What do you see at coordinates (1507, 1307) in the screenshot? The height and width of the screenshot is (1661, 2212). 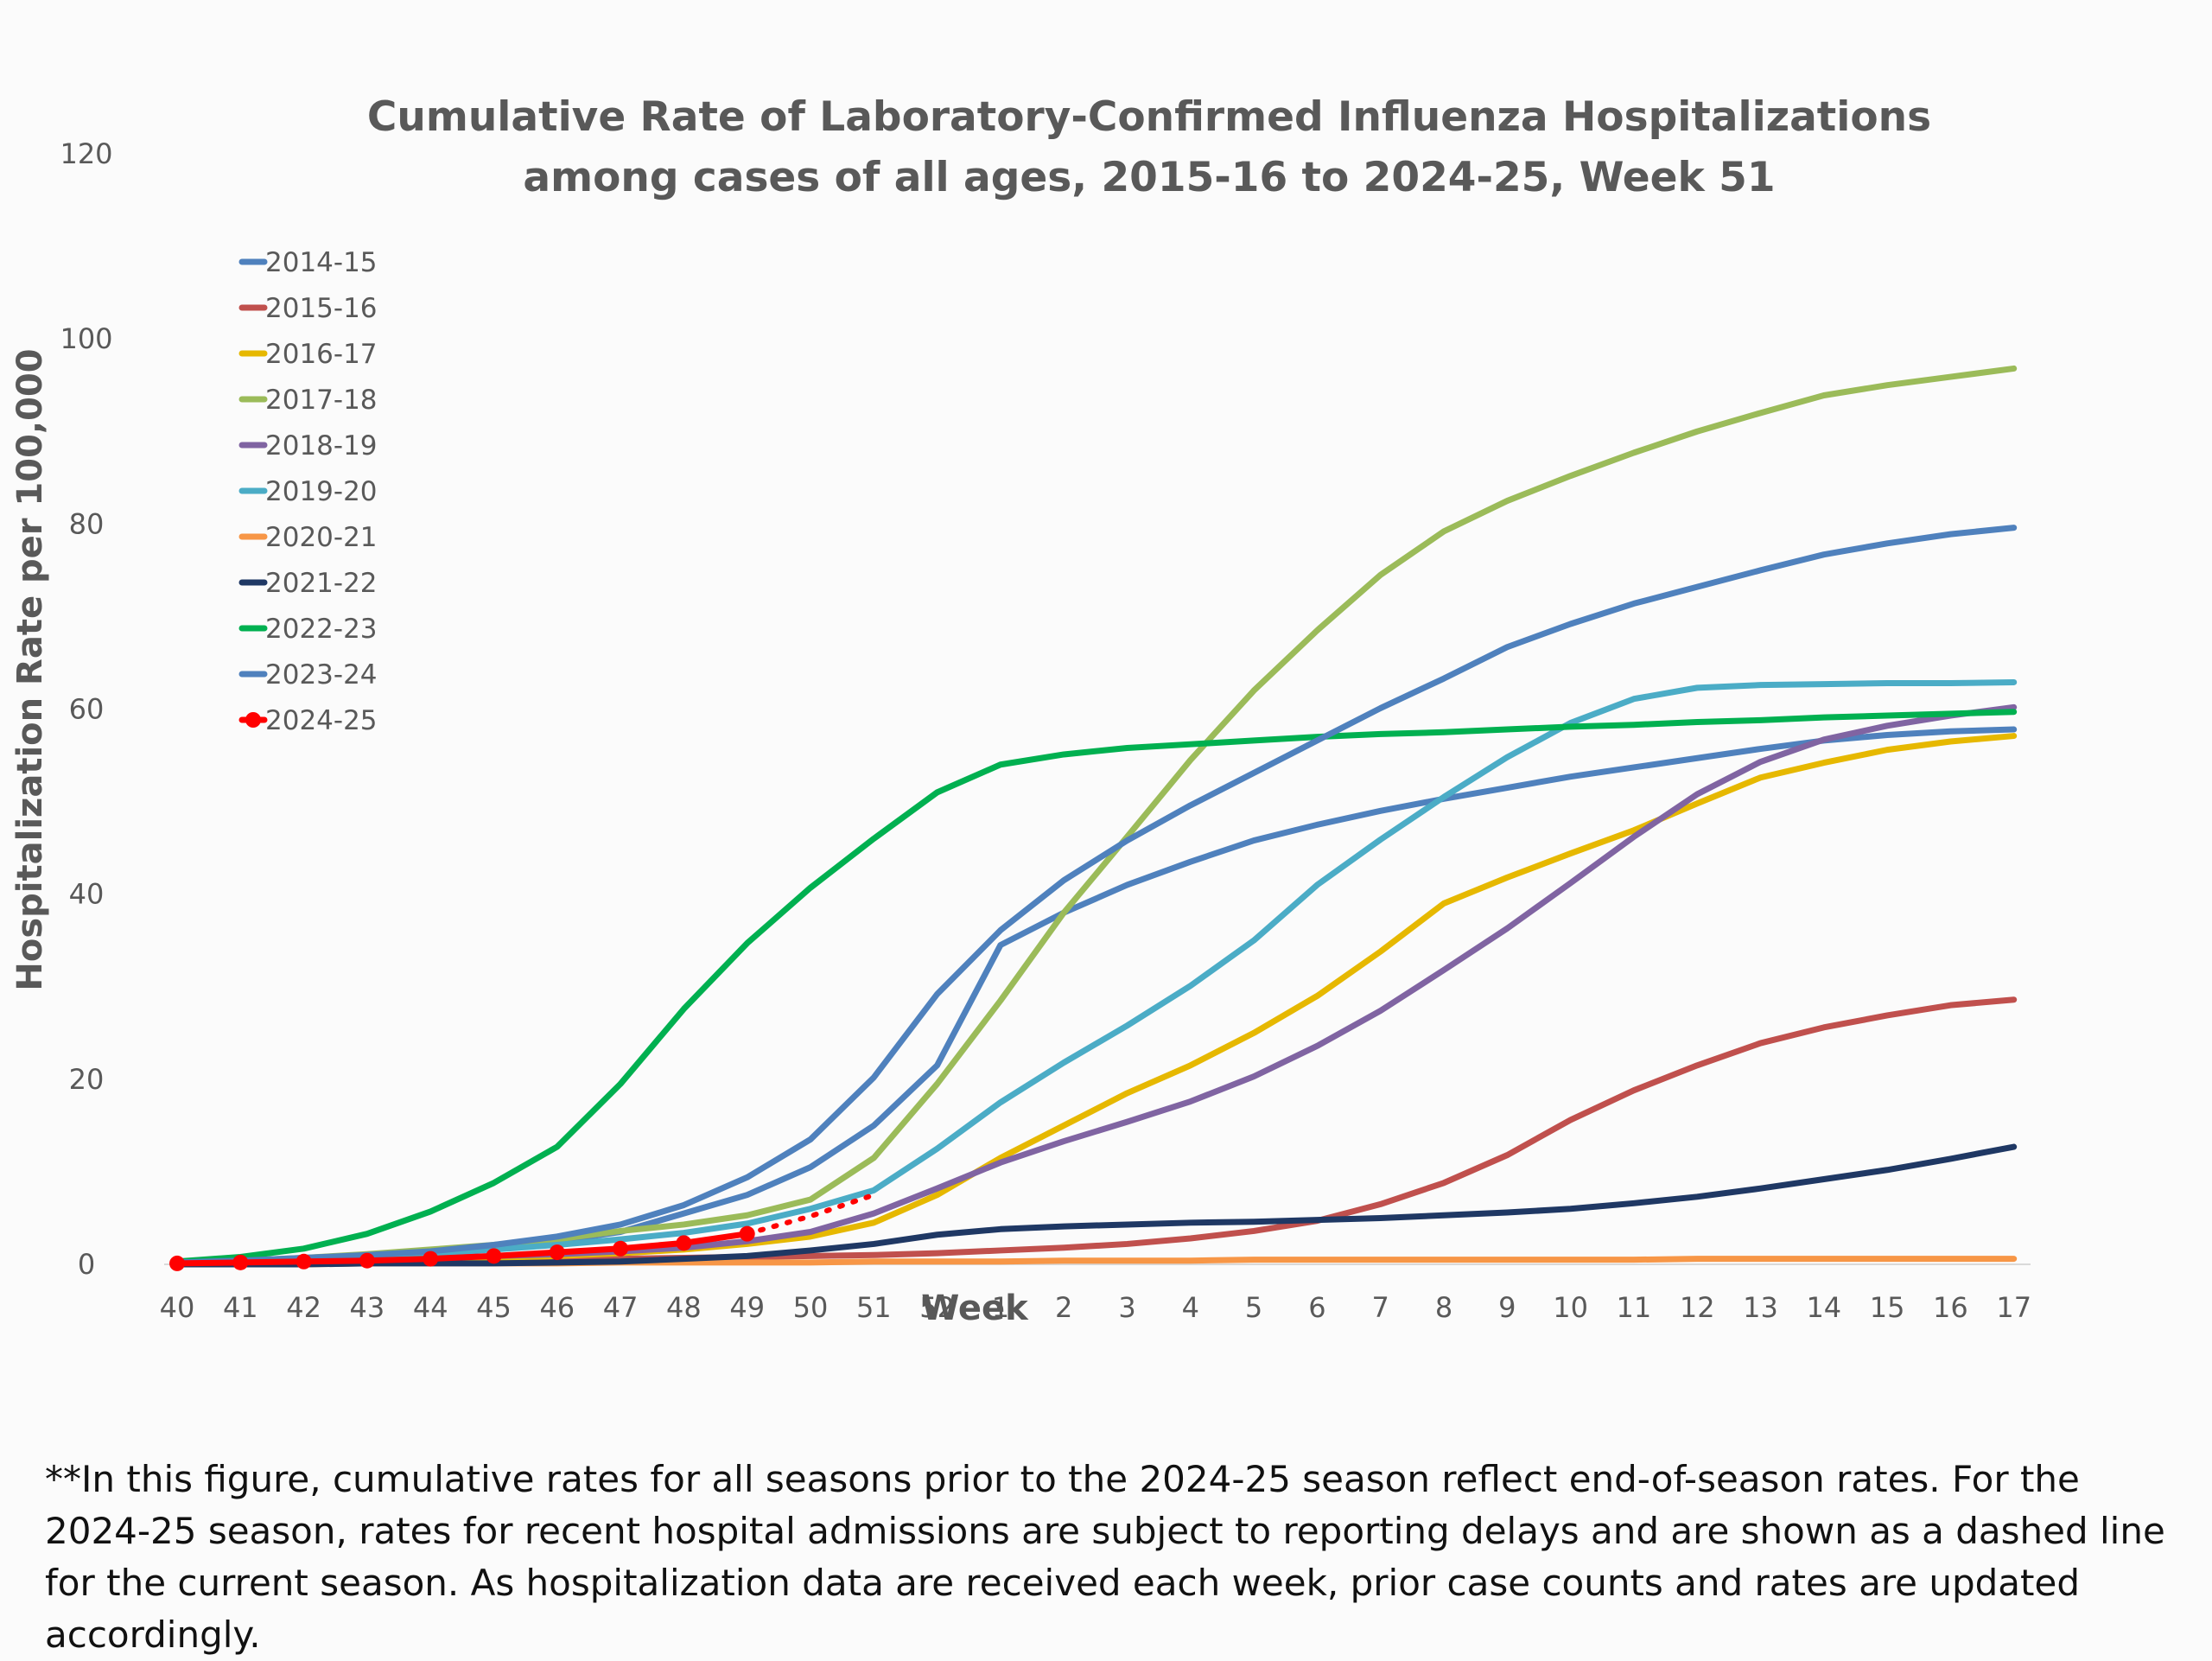 I see `x-tick-label: 9` at bounding box center [1507, 1307].